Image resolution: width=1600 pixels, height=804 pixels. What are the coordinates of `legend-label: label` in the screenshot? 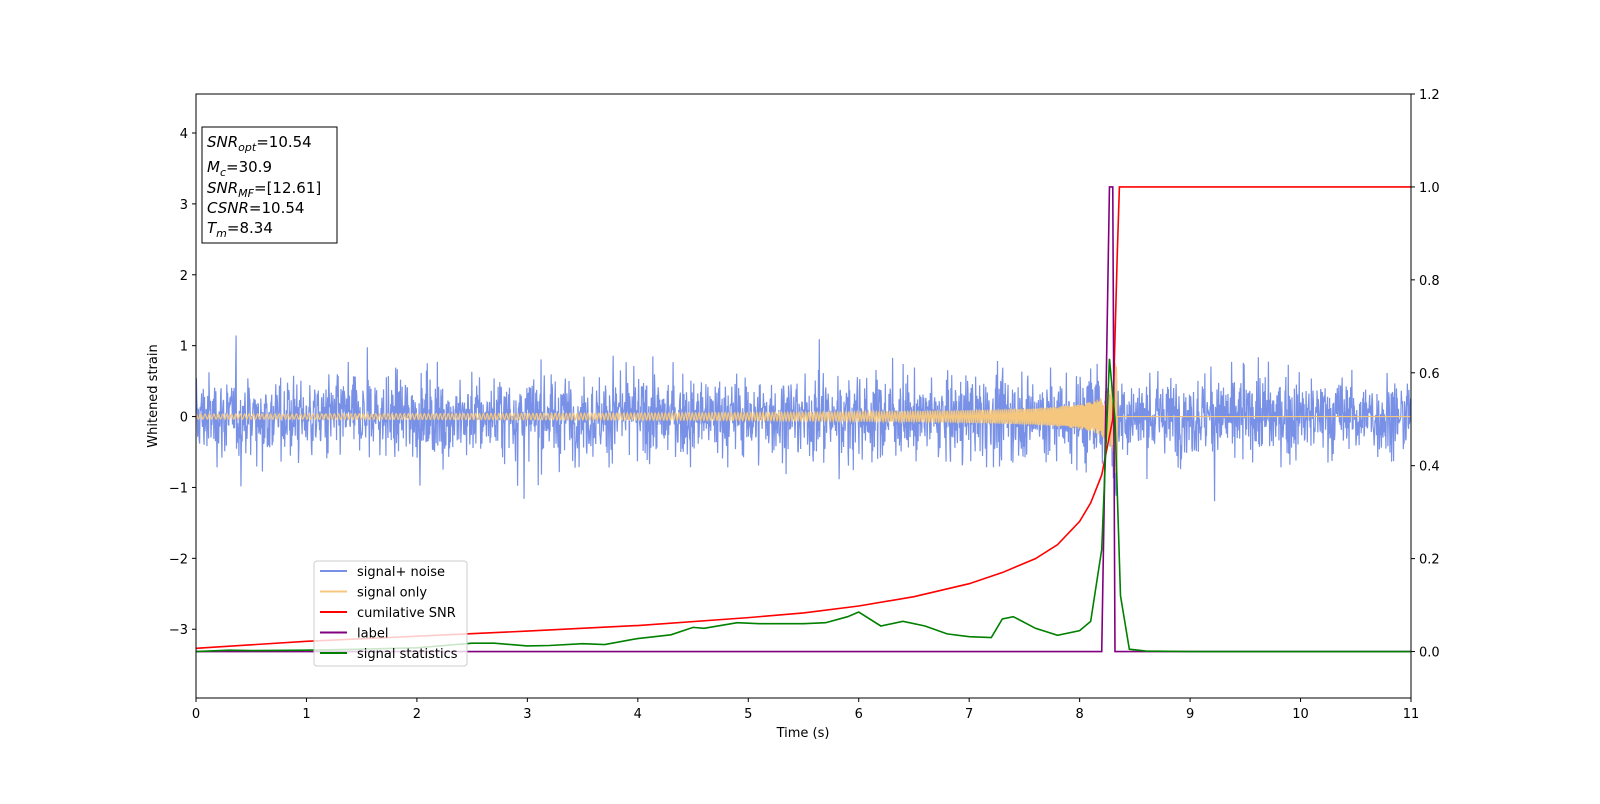 It's located at (372, 634).